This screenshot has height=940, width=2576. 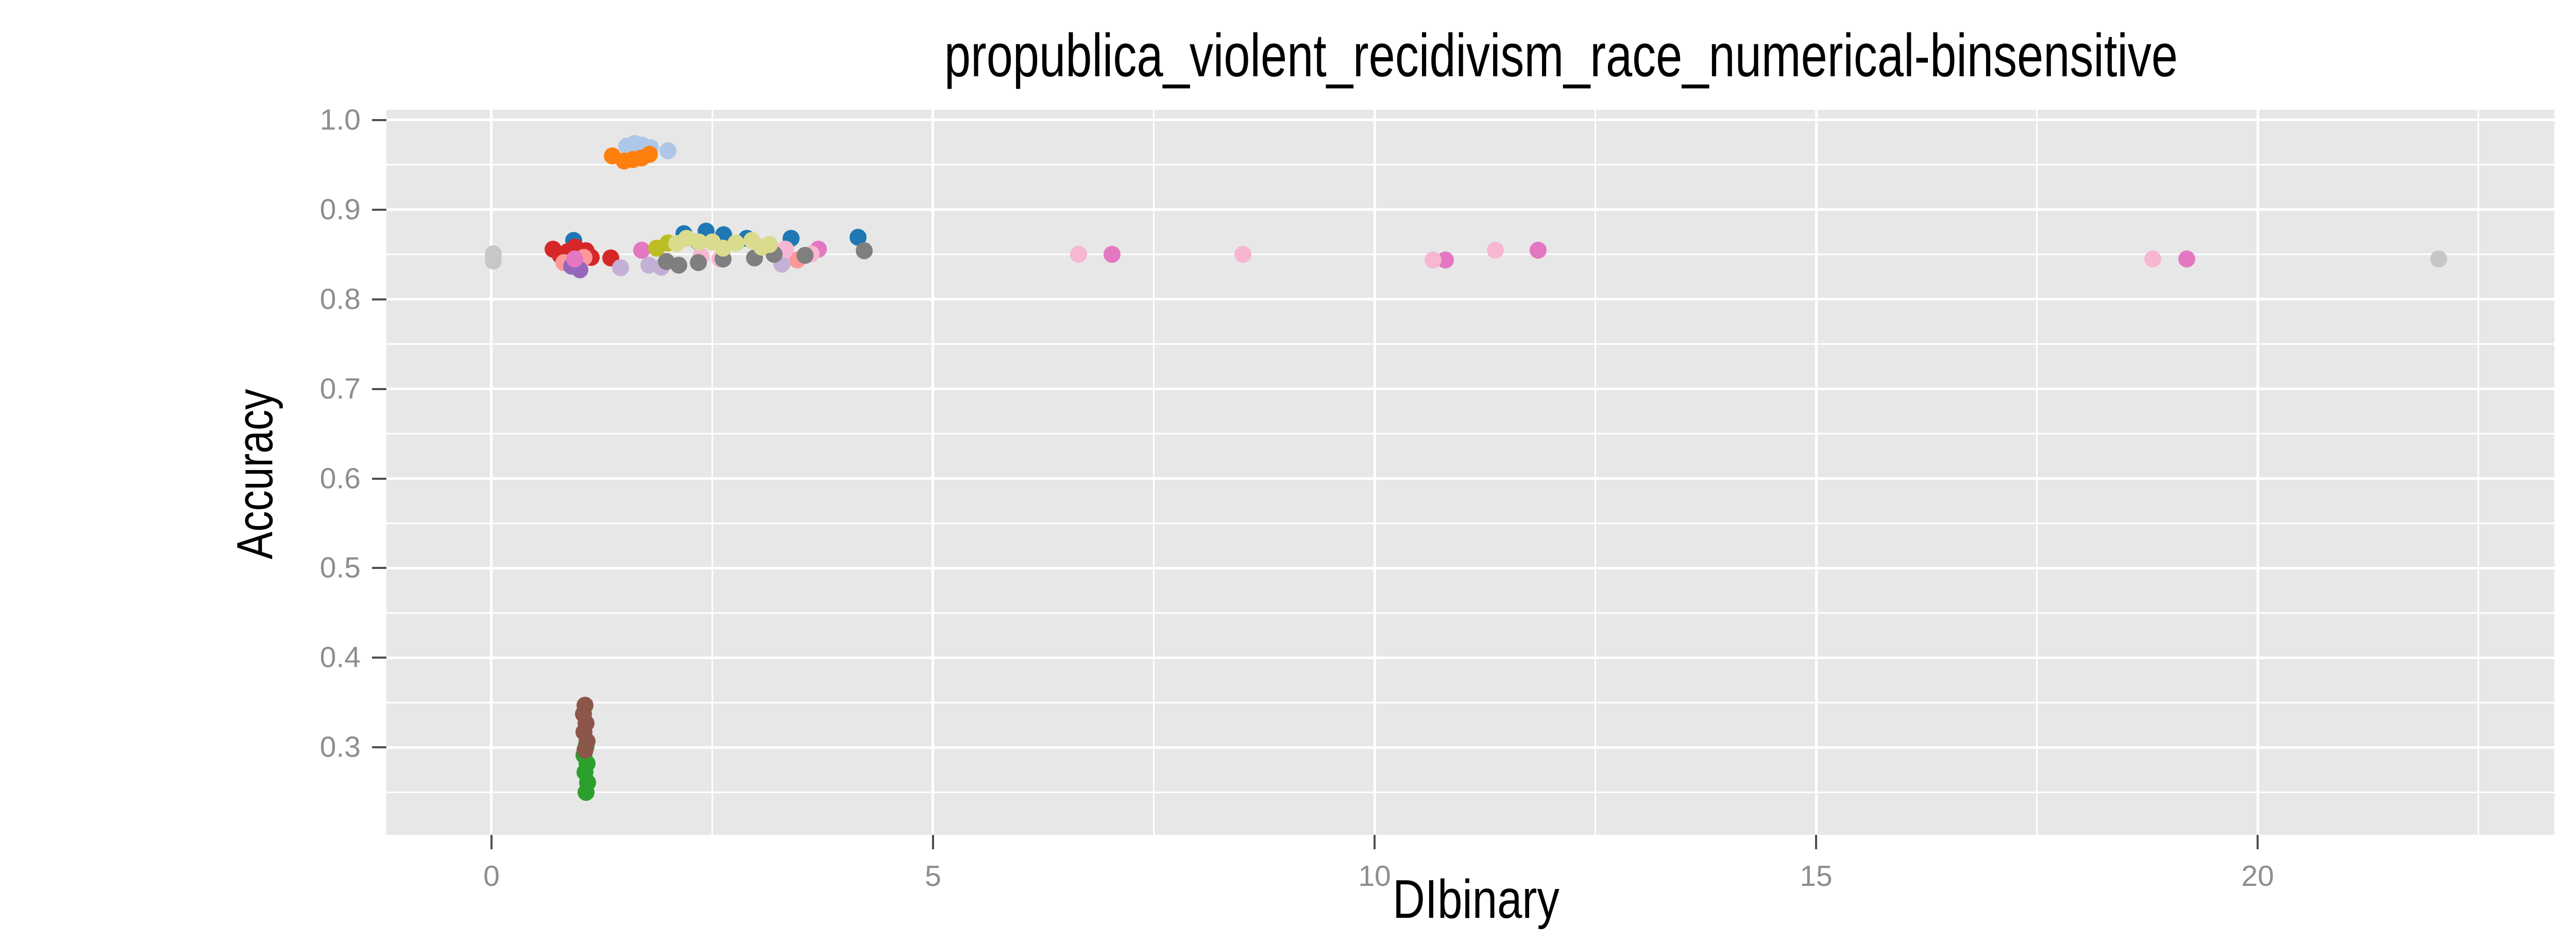 I want to click on x-tick-label: 10, so click(x=1375, y=876).